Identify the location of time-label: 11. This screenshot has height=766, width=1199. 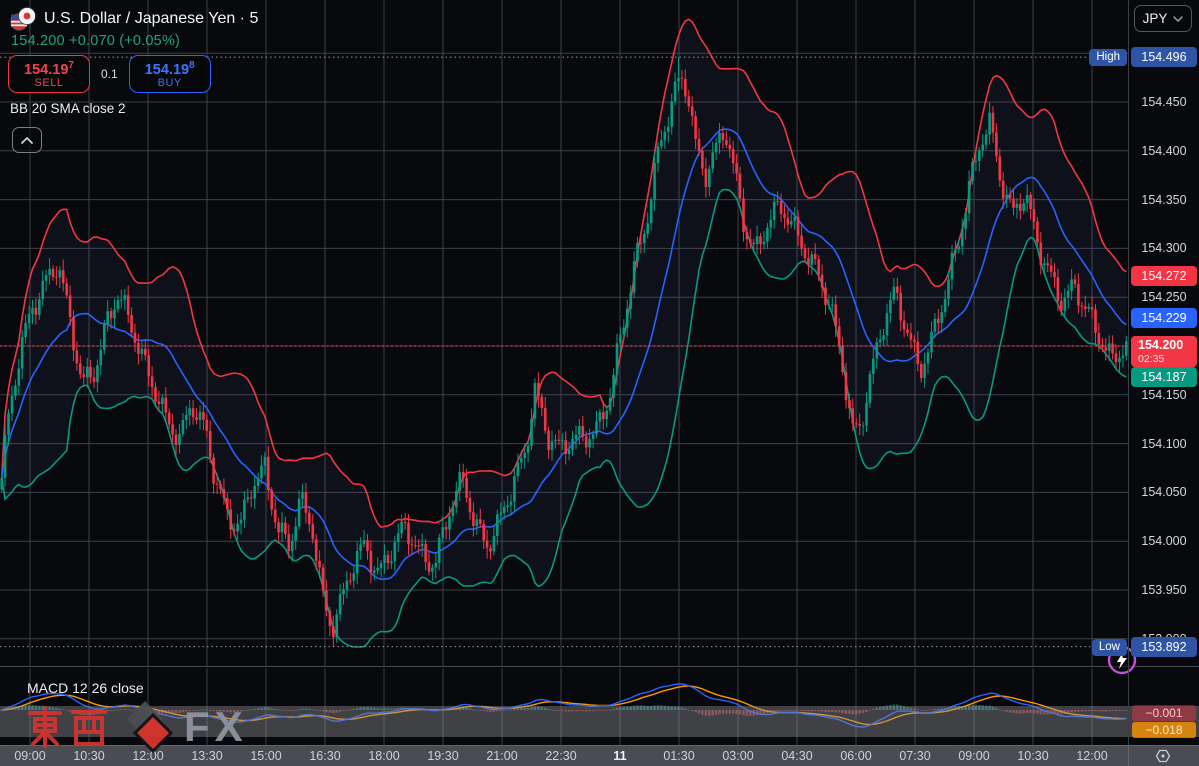
(620, 756).